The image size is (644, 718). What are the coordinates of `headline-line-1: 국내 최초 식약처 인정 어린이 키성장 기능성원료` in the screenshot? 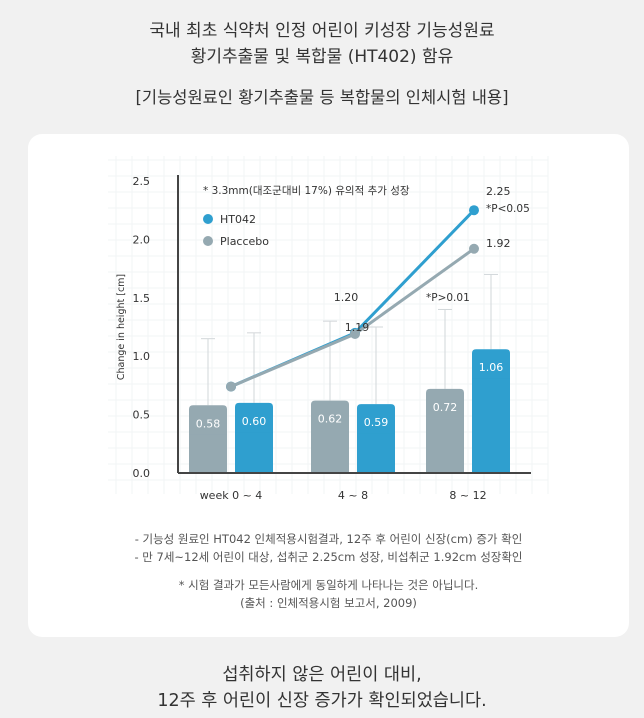 It's located at (322, 31).